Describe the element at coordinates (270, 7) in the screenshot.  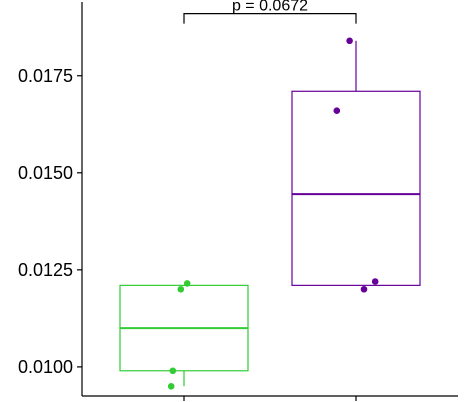
I see `p-value-label-0: p = 0.0672` at that location.